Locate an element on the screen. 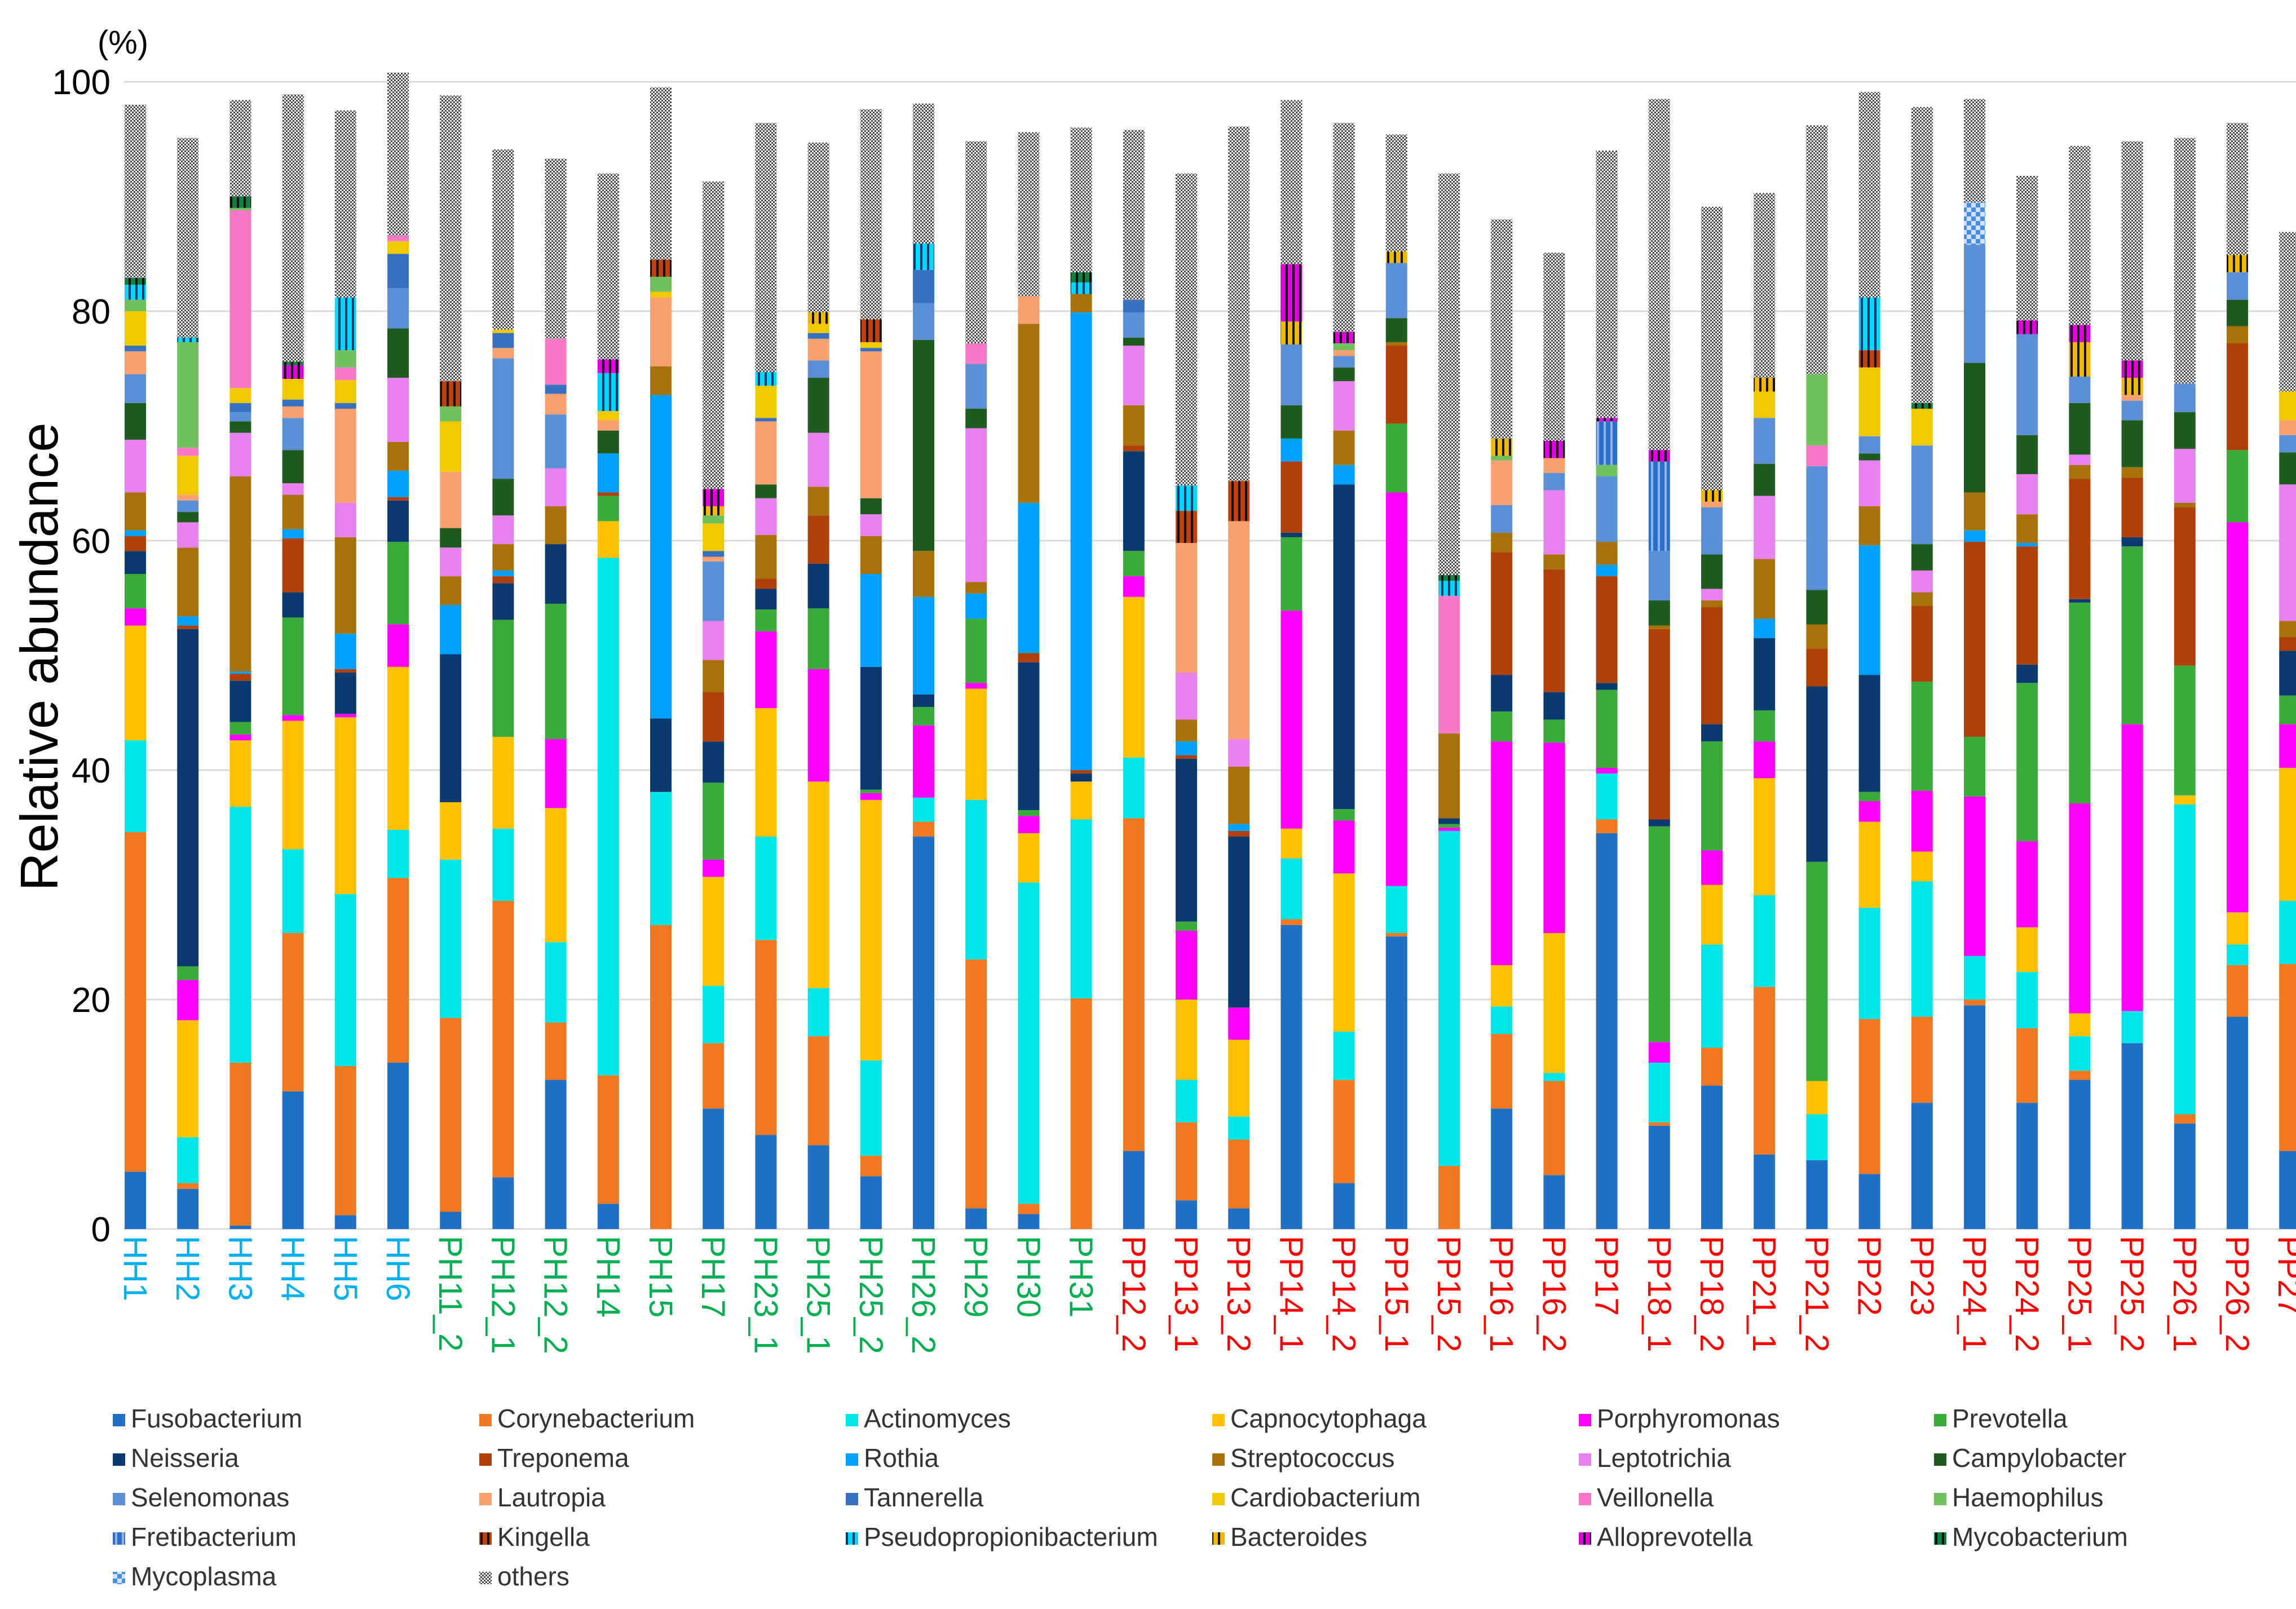 The width and height of the screenshot is (2296, 1609). bar-segment-alloprevotella is located at coordinates (714, 498).